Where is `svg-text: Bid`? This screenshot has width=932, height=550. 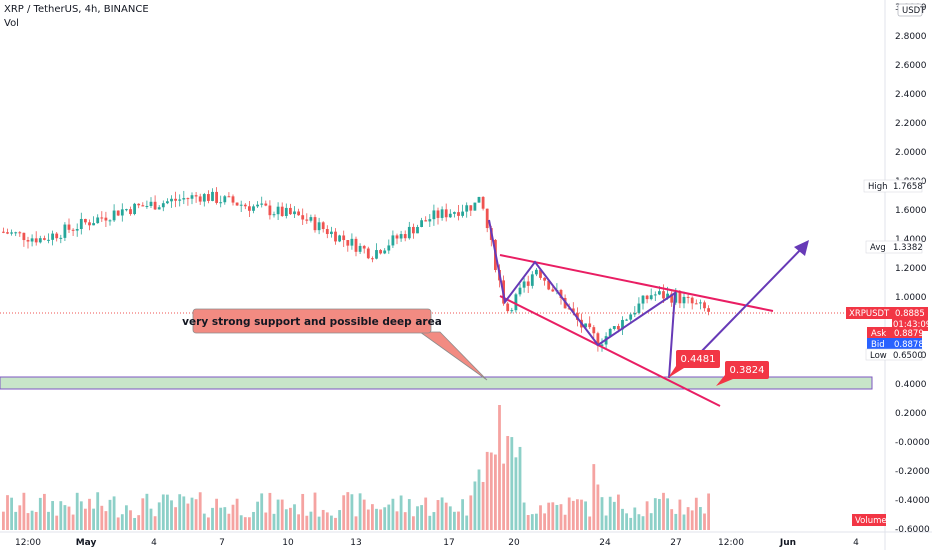
svg-text: Bid is located at coordinates (878, 345).